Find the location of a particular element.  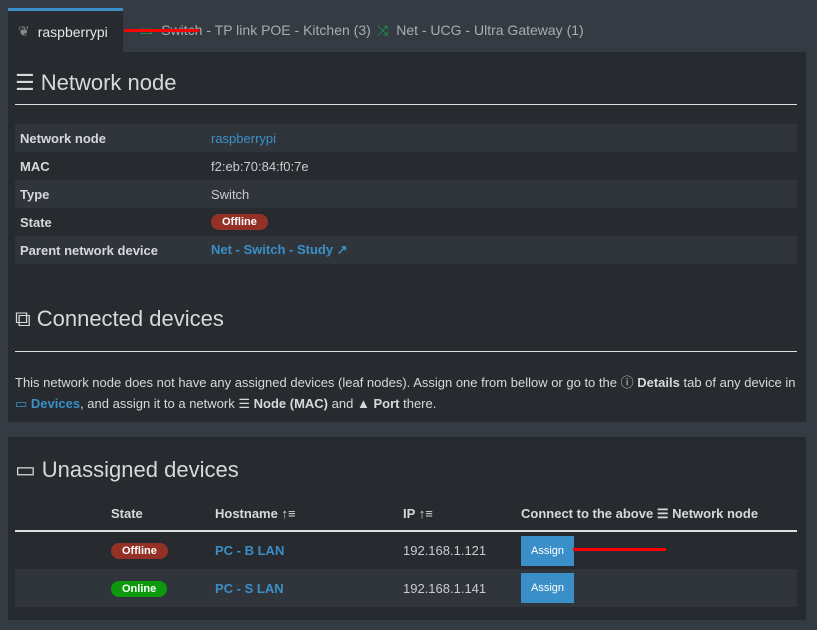

port-icon: ▲ is located at coordinates (363, 403).